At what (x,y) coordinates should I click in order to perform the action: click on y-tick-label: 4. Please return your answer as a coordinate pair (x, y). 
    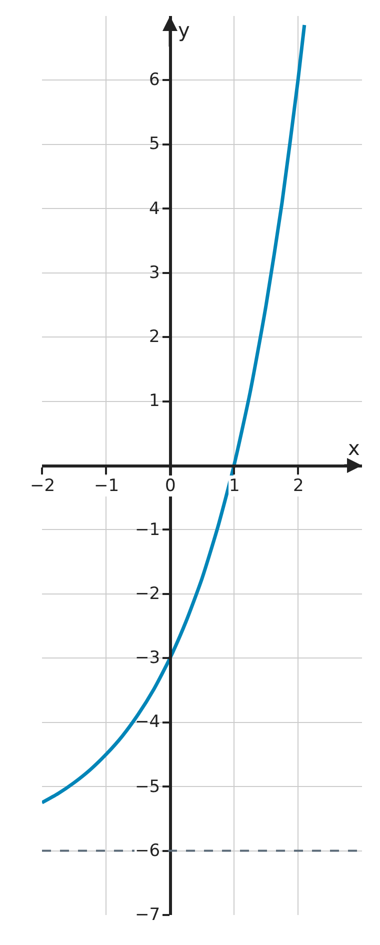
    Looking at the image, I should click on (154, 209).